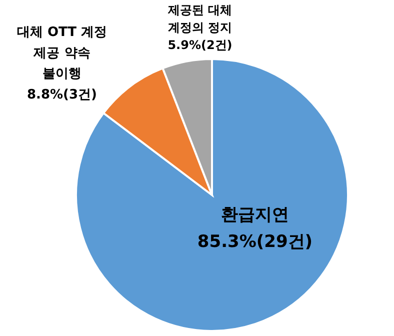 The width and height of the screenshot is (394, 336). What do you see at coordinates (62, 94) in the screenshot?
I see `data-label: 8.8%(3건)` at bounding box center [62, 94].